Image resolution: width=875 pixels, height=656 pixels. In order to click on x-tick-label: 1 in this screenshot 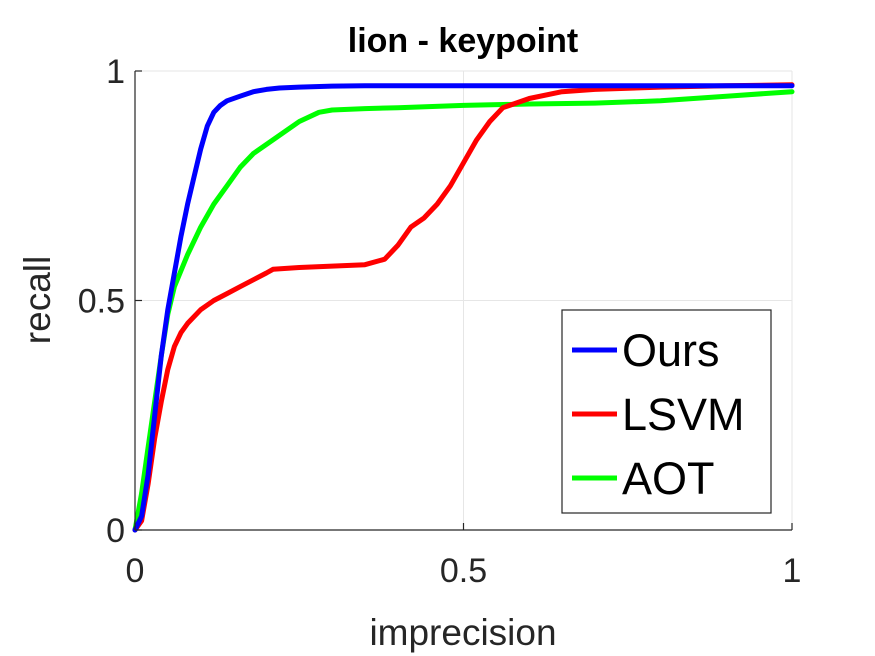, I will do `click(792, 571)`.